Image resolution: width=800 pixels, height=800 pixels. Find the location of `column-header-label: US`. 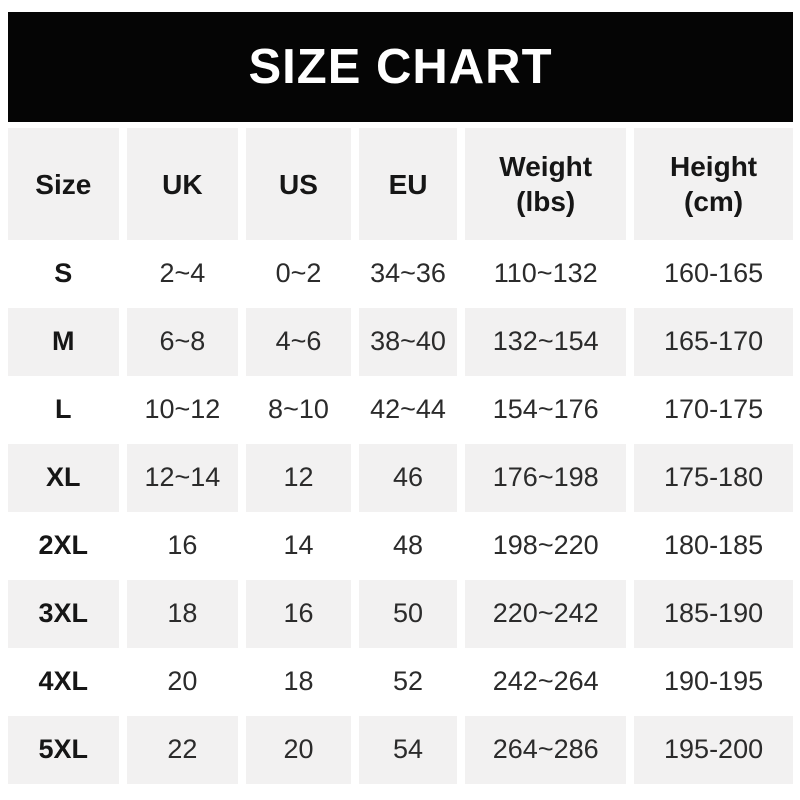

column-header-label: US is located at coordinates (298, 184).